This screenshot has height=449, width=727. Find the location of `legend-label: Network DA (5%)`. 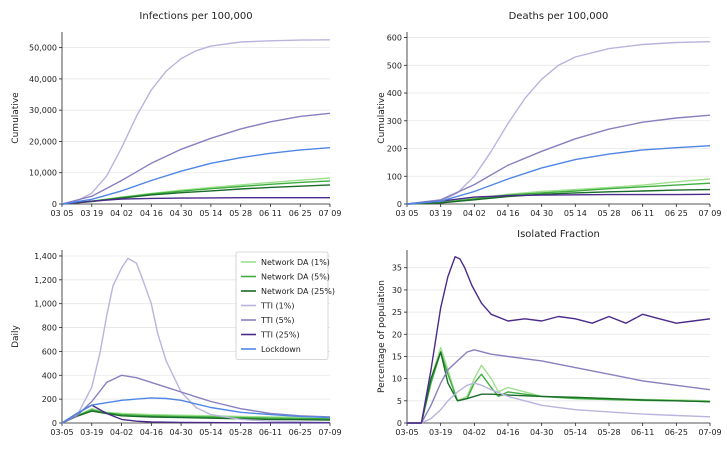

legend-label: Network DA (5%) is located at coordinates (295, 277).